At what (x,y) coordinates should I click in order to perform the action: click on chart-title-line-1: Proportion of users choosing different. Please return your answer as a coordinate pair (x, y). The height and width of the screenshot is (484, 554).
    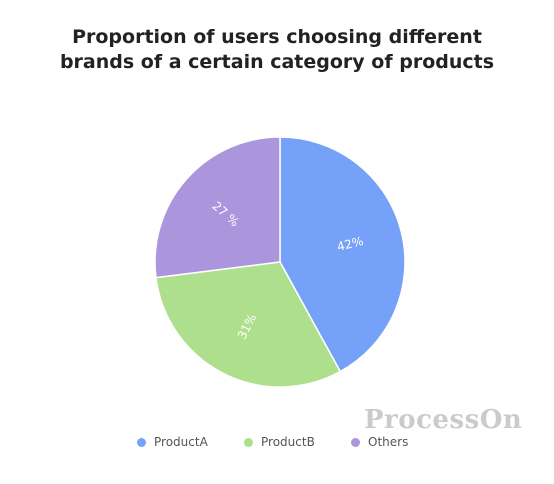
    Looking at the image, I should click on (277, 37).